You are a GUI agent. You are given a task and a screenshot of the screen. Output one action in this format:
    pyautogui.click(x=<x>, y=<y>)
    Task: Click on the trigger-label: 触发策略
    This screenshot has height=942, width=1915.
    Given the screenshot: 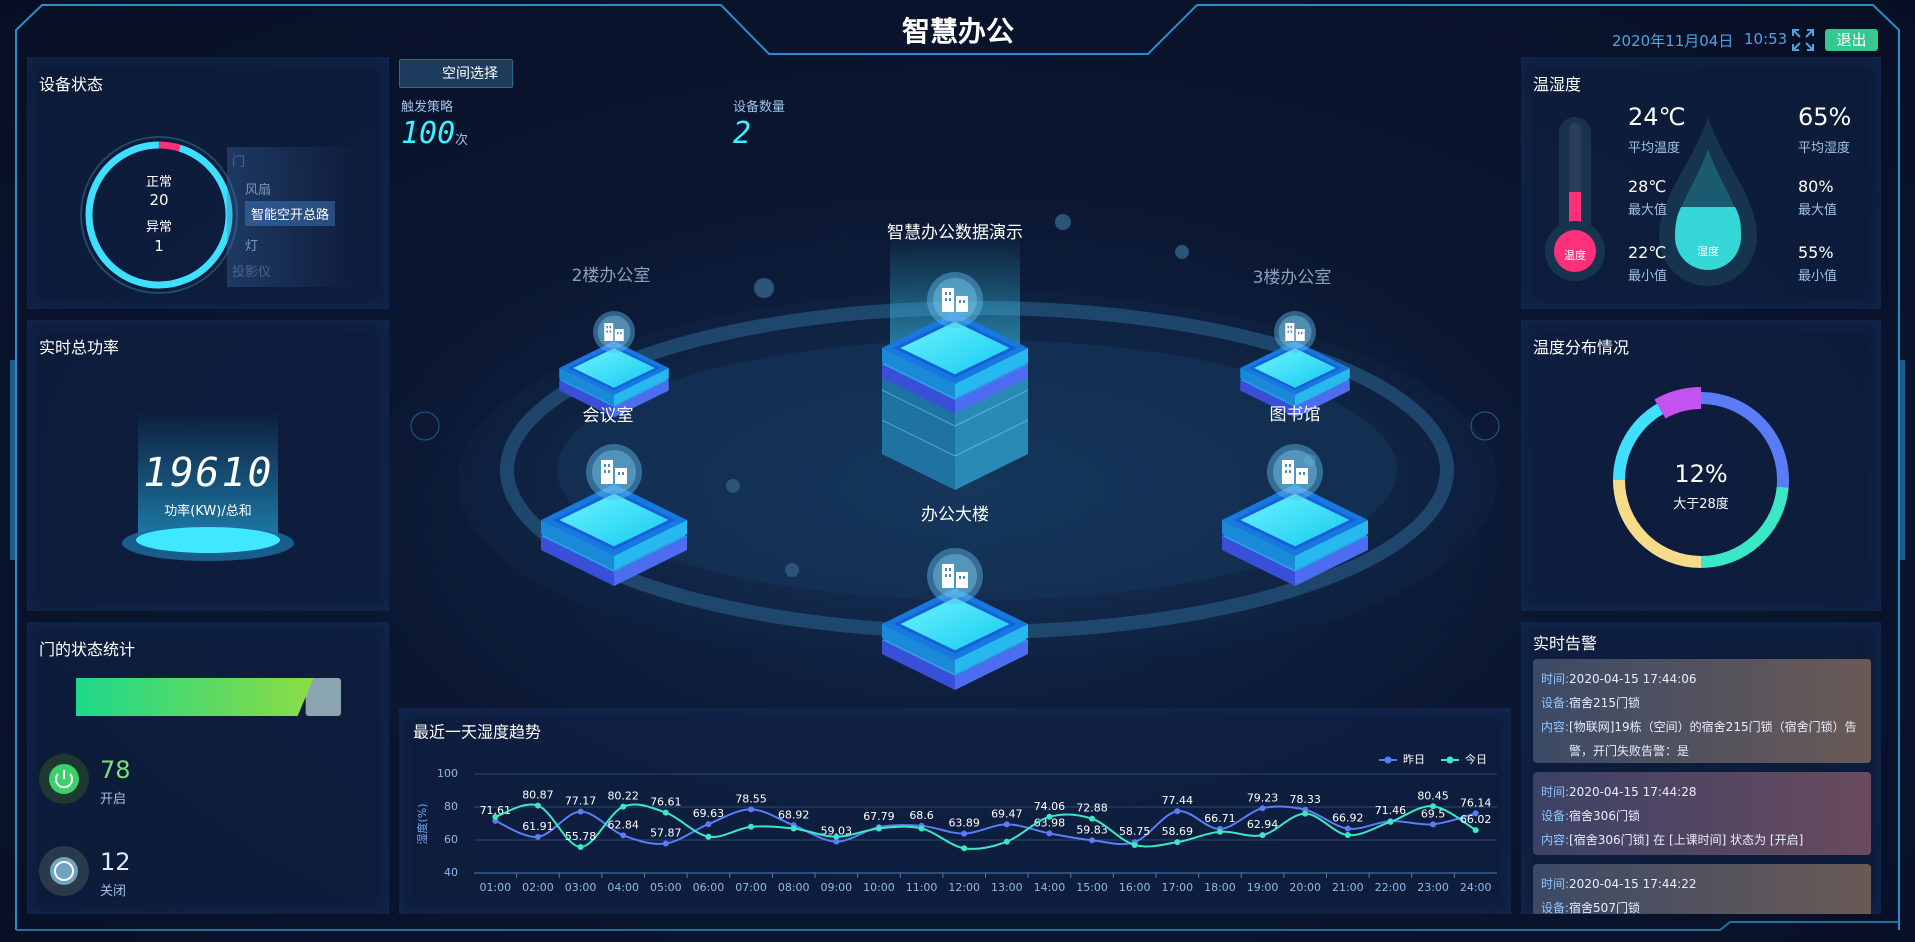 What is the action you would take?
    pyautogui.click(x=427, y=107)
    